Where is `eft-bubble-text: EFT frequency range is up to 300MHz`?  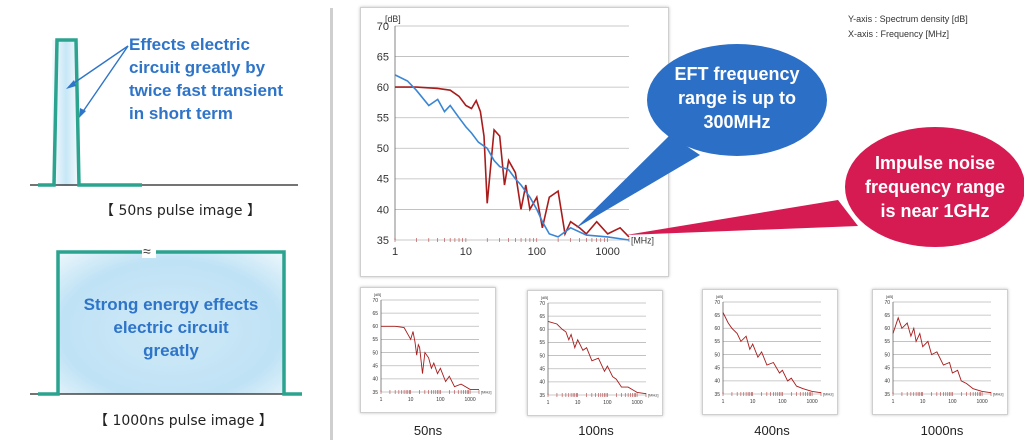
eft-bubble-text: EFT frequency range is up to 300MHz is located at coordinates (737, 98).